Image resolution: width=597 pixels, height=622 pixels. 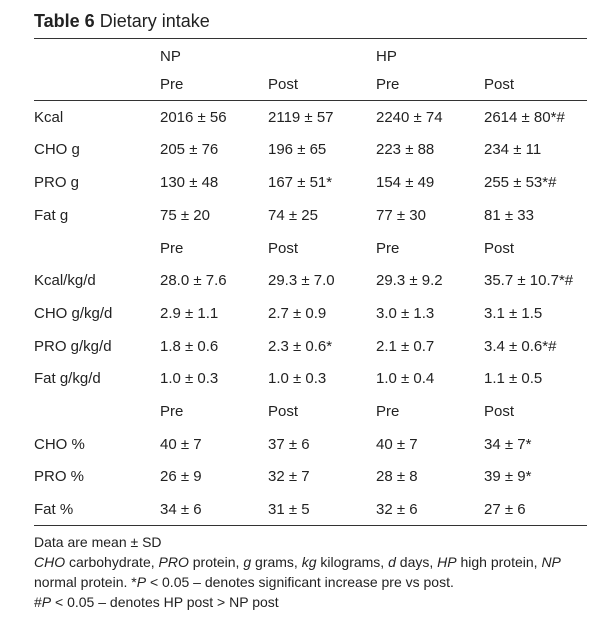 What do you see at coordinates (397, 510) in the screenshot?
I see `cell: 32 ± 6` at bounding box center [397, 510].